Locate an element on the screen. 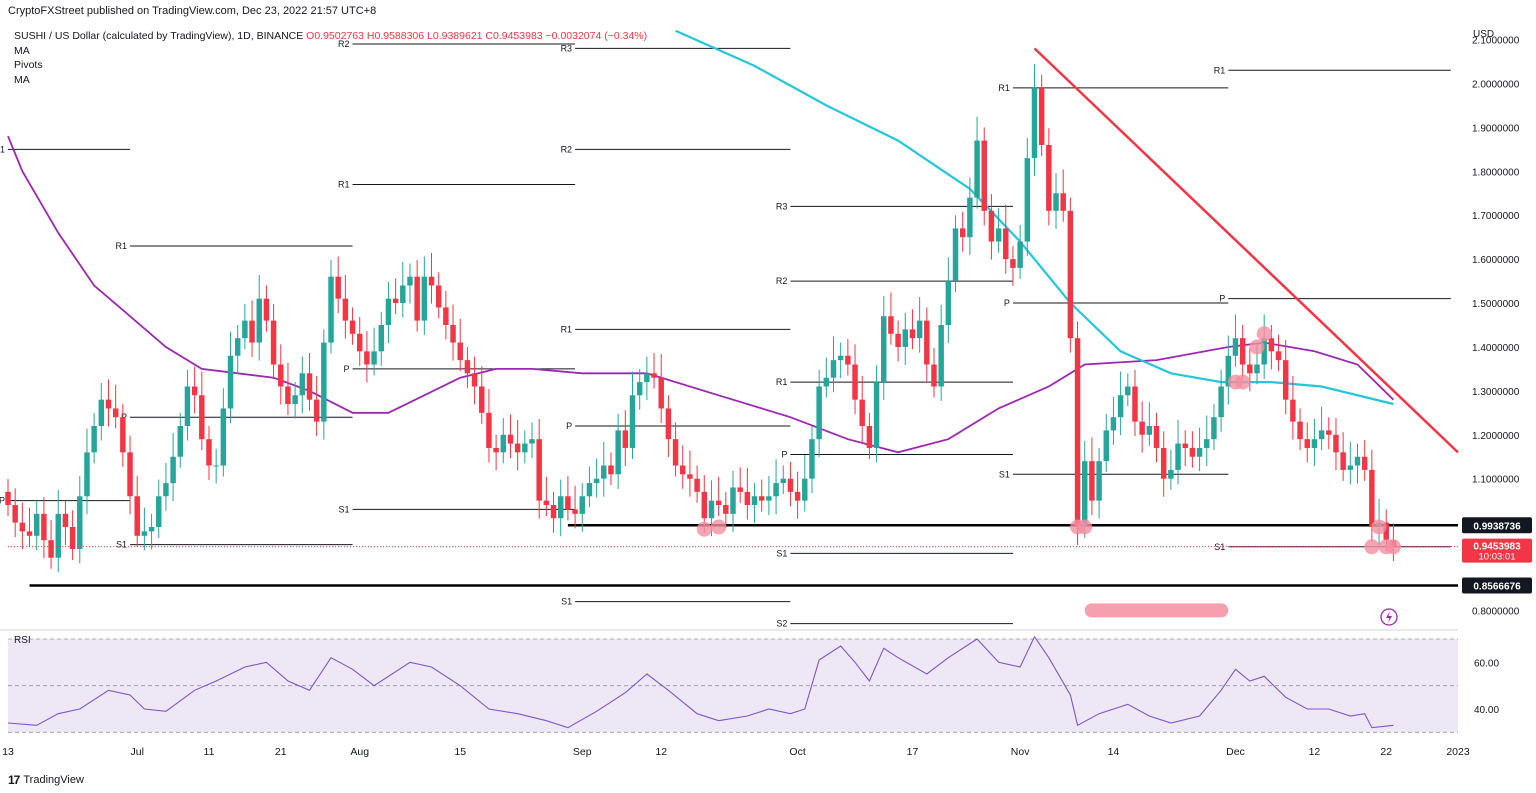  y-tick-label: 1.9000000 is located at coordinates (1496, 128).